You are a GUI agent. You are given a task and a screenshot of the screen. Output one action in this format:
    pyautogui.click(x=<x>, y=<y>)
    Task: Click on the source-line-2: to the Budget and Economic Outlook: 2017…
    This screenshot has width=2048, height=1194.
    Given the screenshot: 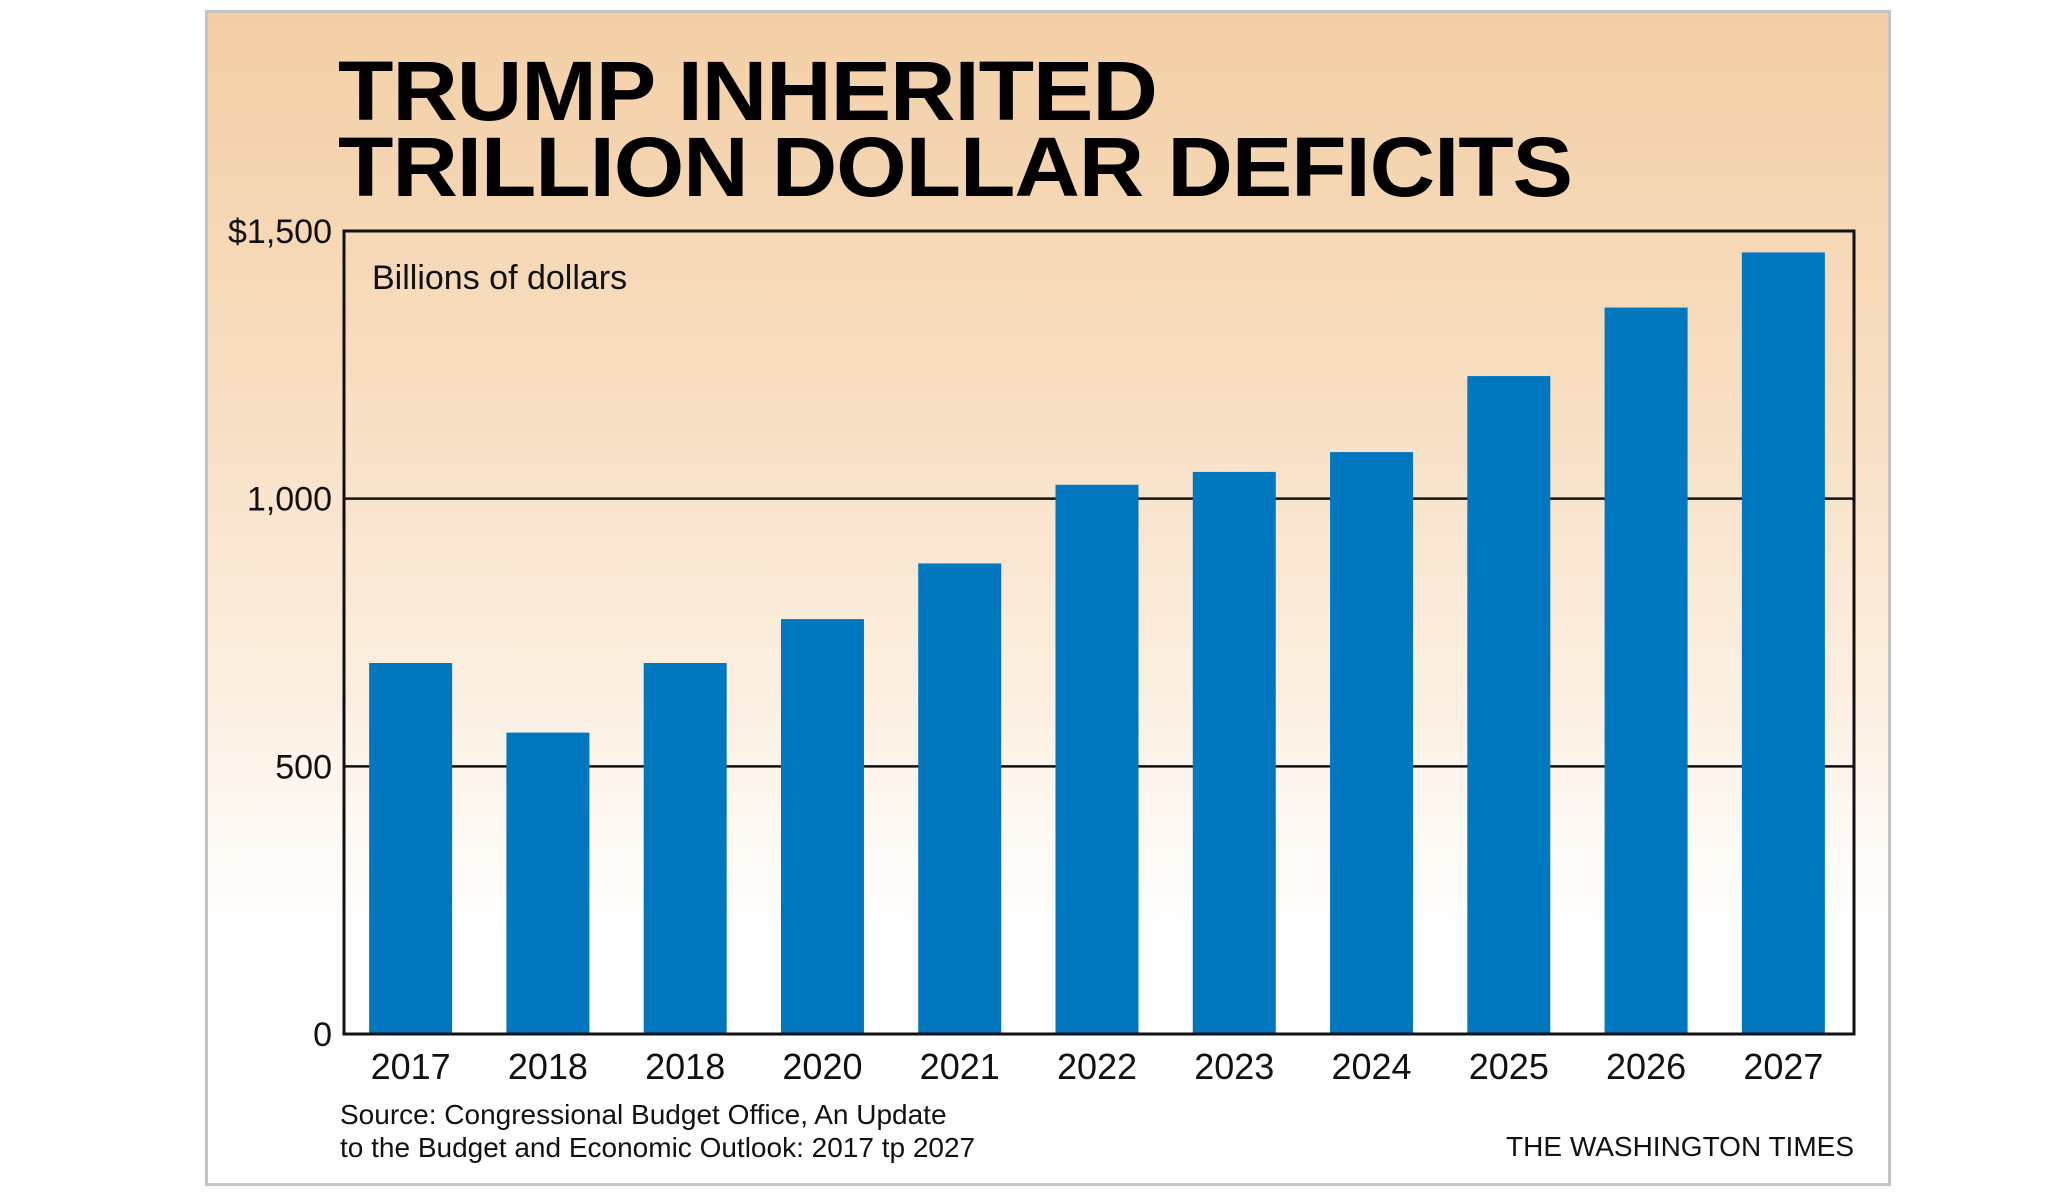 What is the action you would take?
    pyautogui.click(x=658, y=1147)
    